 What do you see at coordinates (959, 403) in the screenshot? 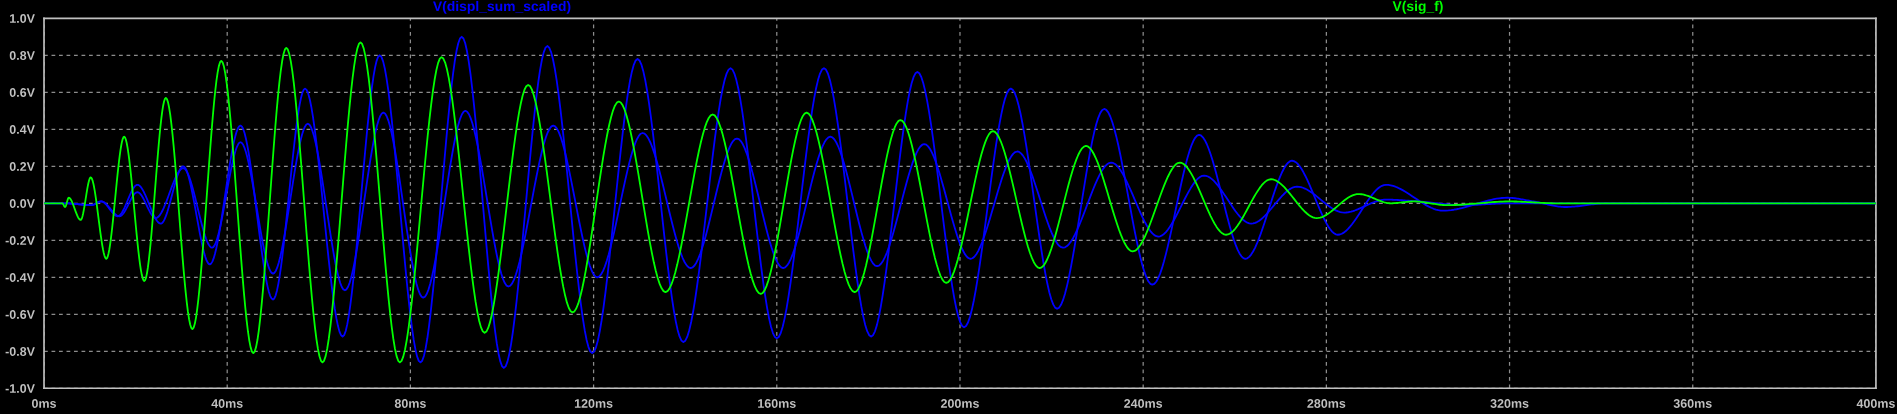
I see `x-tick-label: 200ms` at bounding box center [959, 403].